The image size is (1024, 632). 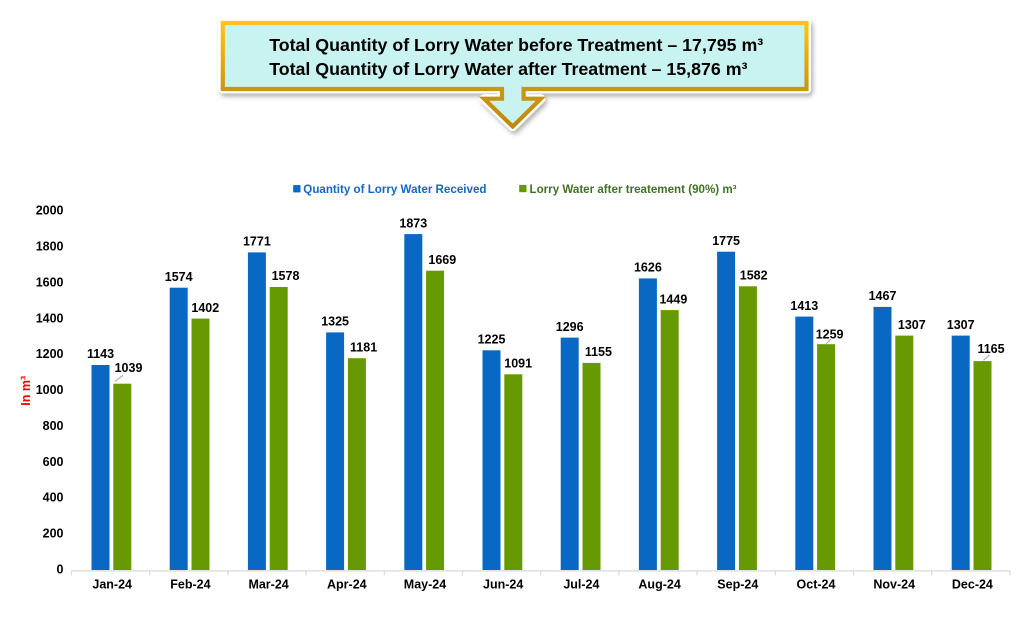 What do you see at coordinates (26, 391) in the screenshot?
I see `svg-text: In m³` at bounding box center [26, 391].